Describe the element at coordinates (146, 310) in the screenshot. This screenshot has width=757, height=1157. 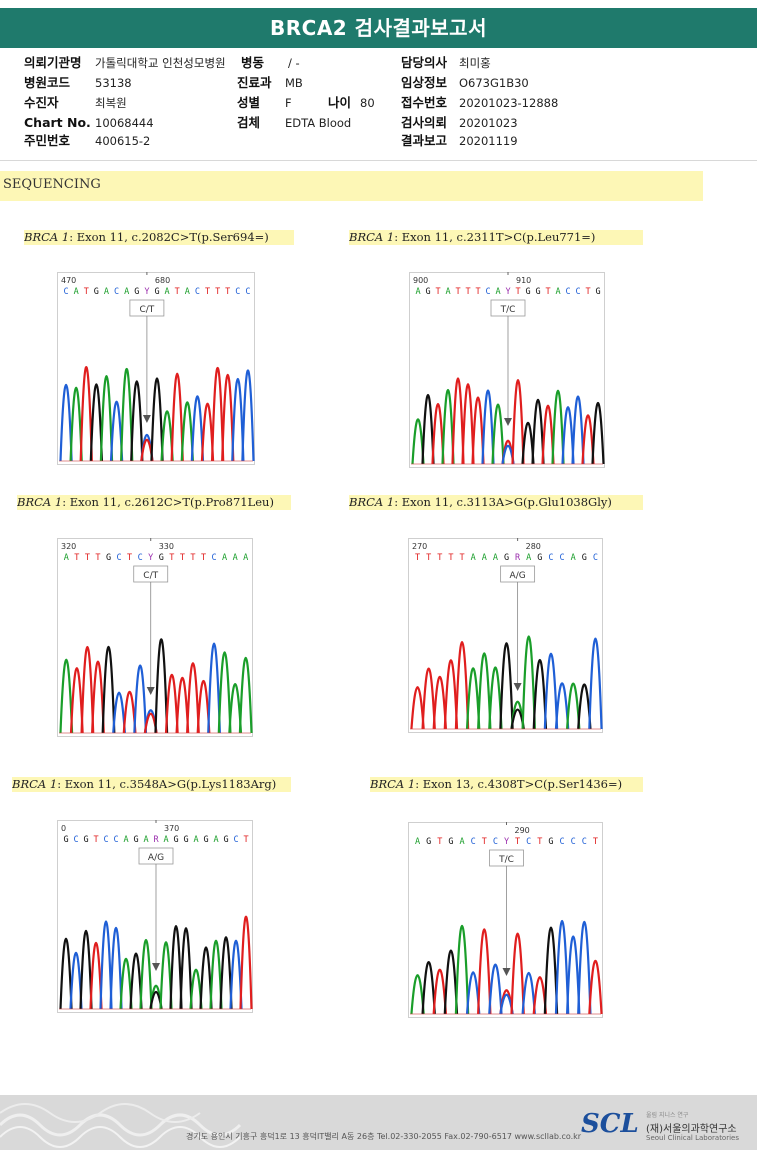
I see `genotype-call: C/T` at that location.